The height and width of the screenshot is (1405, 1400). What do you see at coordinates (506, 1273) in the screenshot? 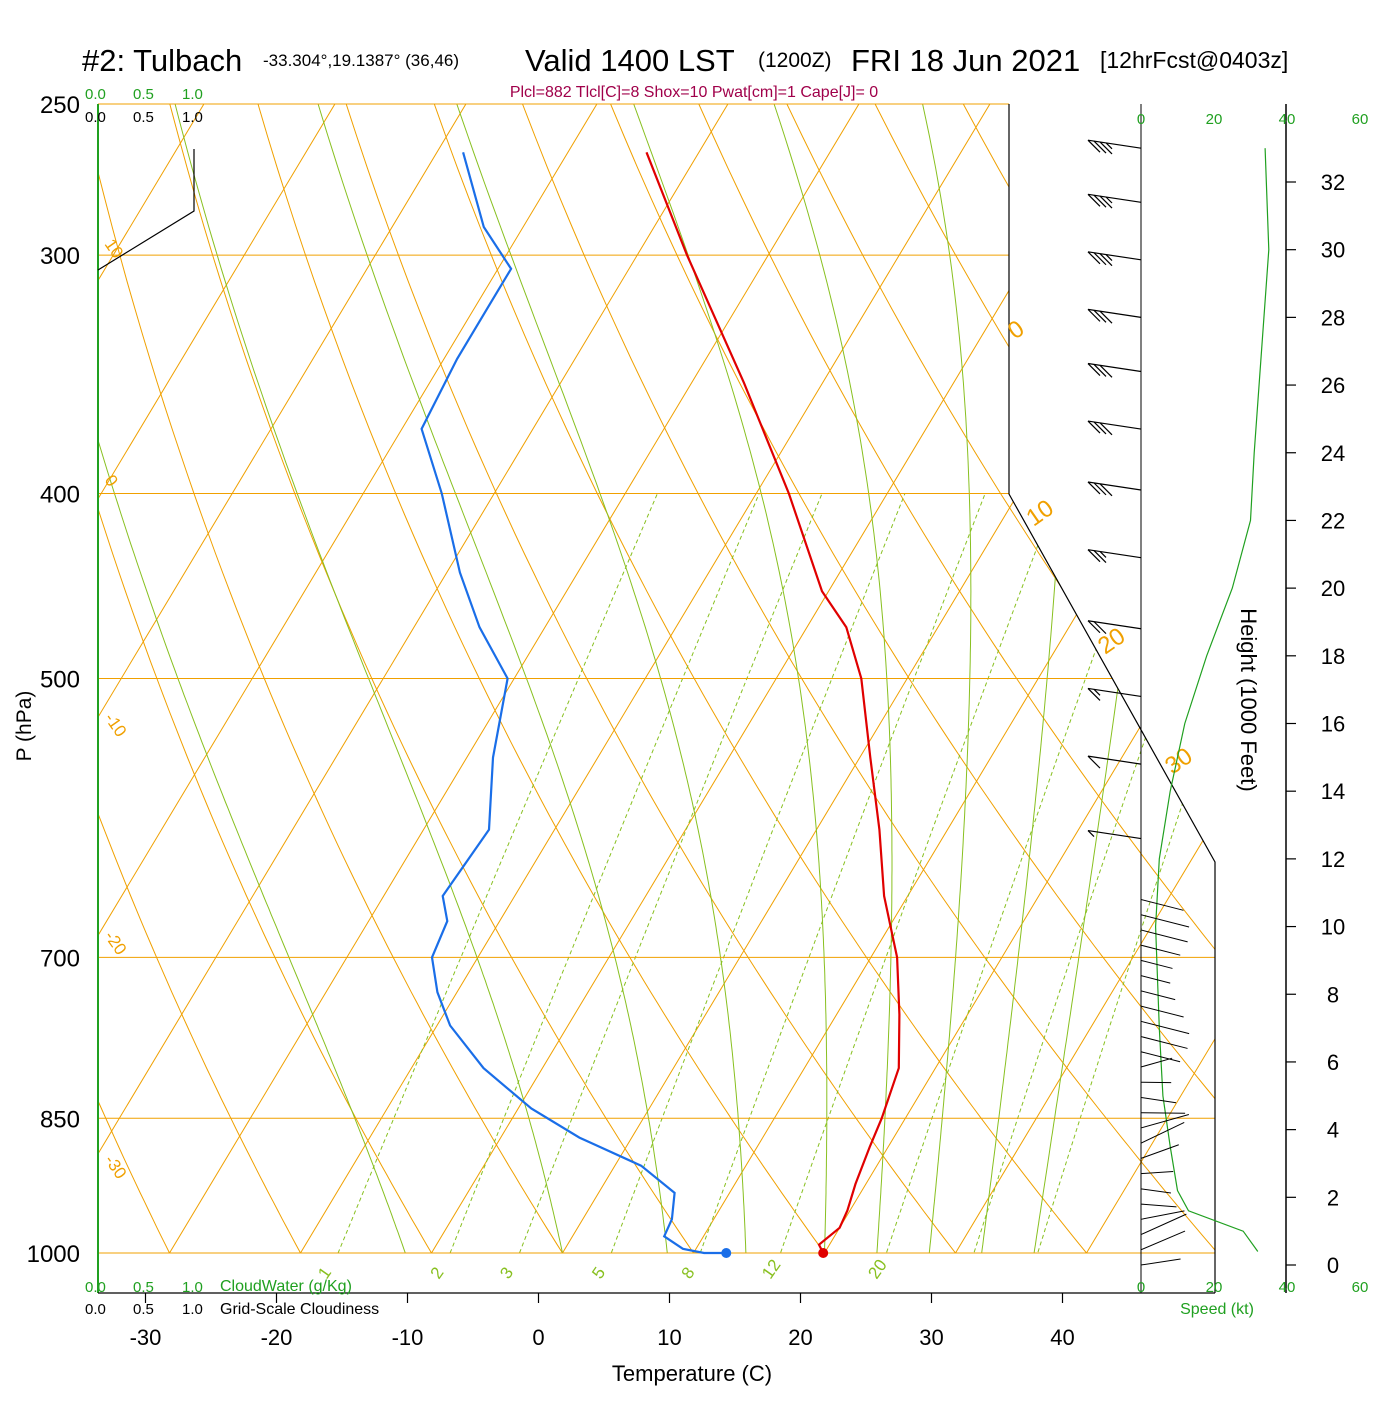
I see `mixing-ratio-label: 3` at bounding box center [506, 1273].